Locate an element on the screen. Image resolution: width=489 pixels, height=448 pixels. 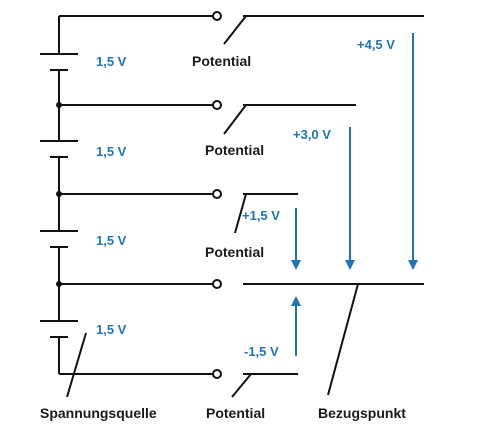
reference-label: Bezugspunkt is located at coordinates (362, 413).